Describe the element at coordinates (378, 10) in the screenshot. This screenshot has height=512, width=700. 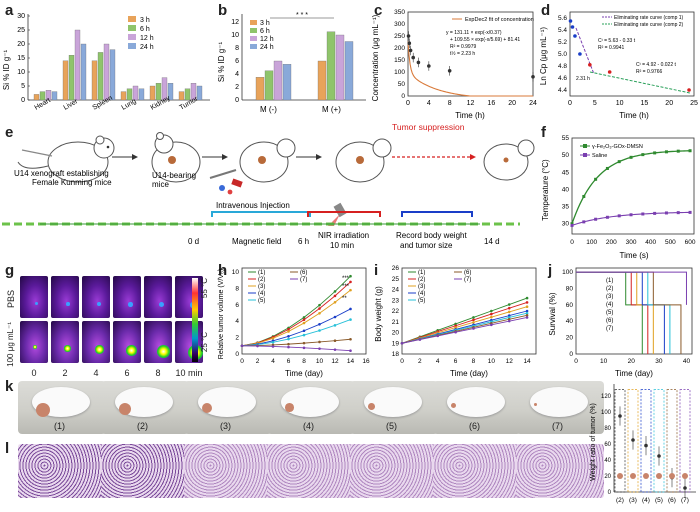
I see `panel-label-c: c` at that location.